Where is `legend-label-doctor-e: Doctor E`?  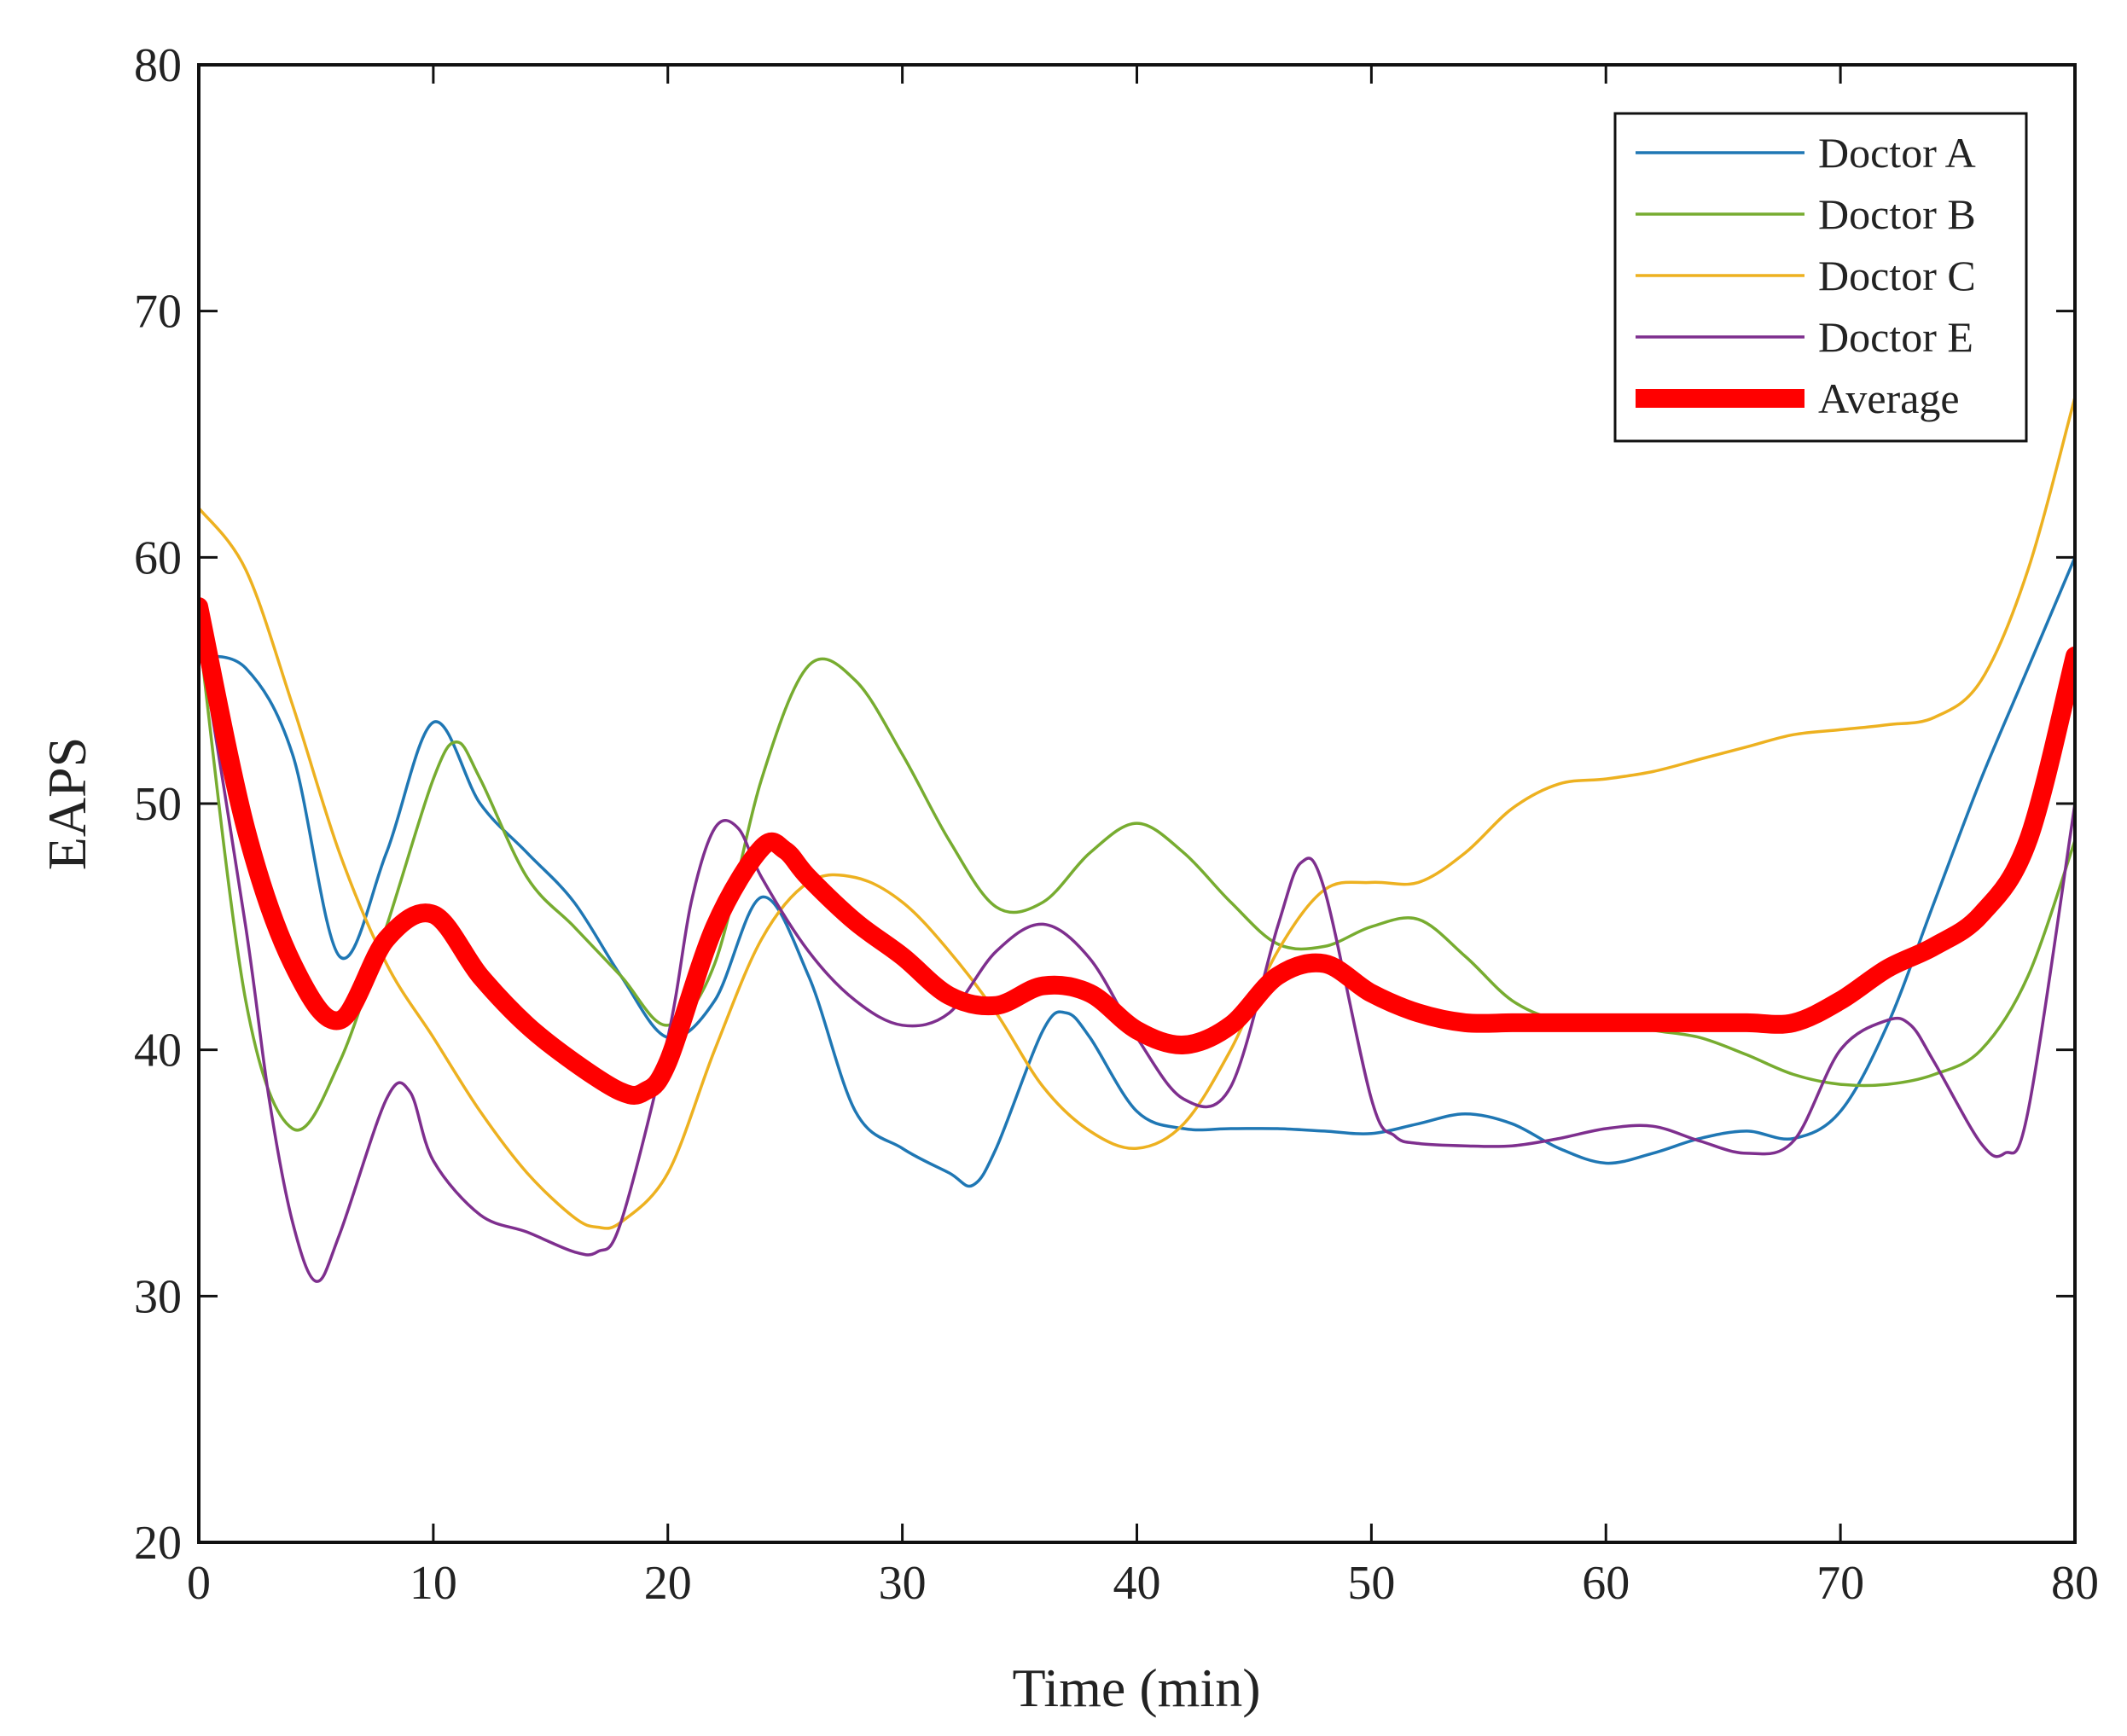 legend-label-doctor-e: Doctor E is located at coordinates (1895, 337).